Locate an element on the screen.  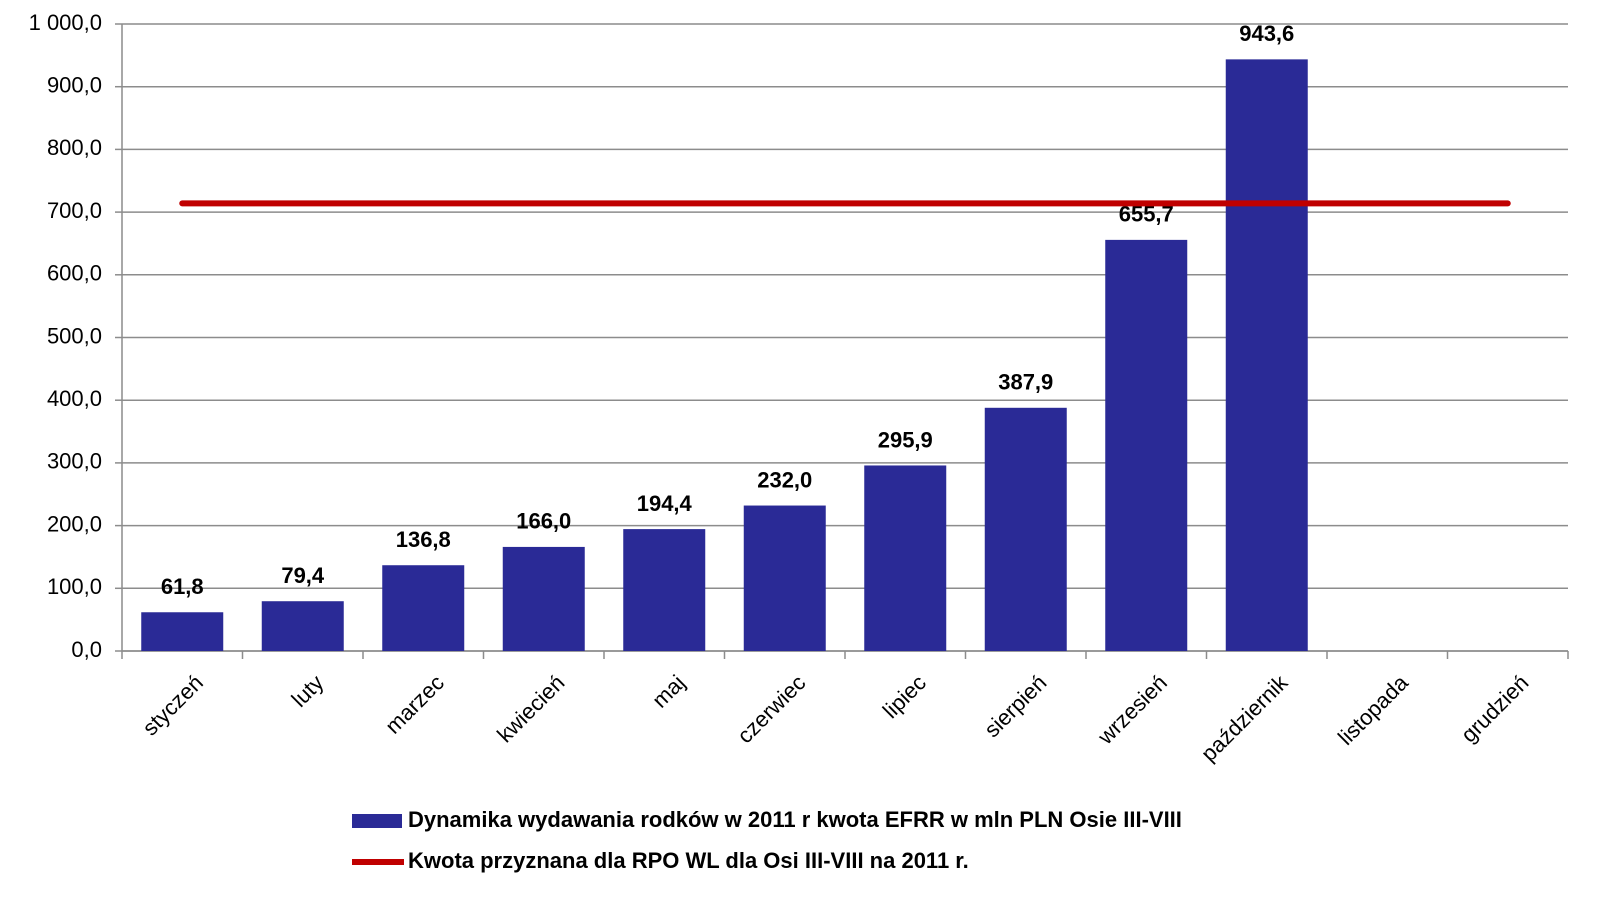
value-label: 194,4 is located at coordinates (665, 503).